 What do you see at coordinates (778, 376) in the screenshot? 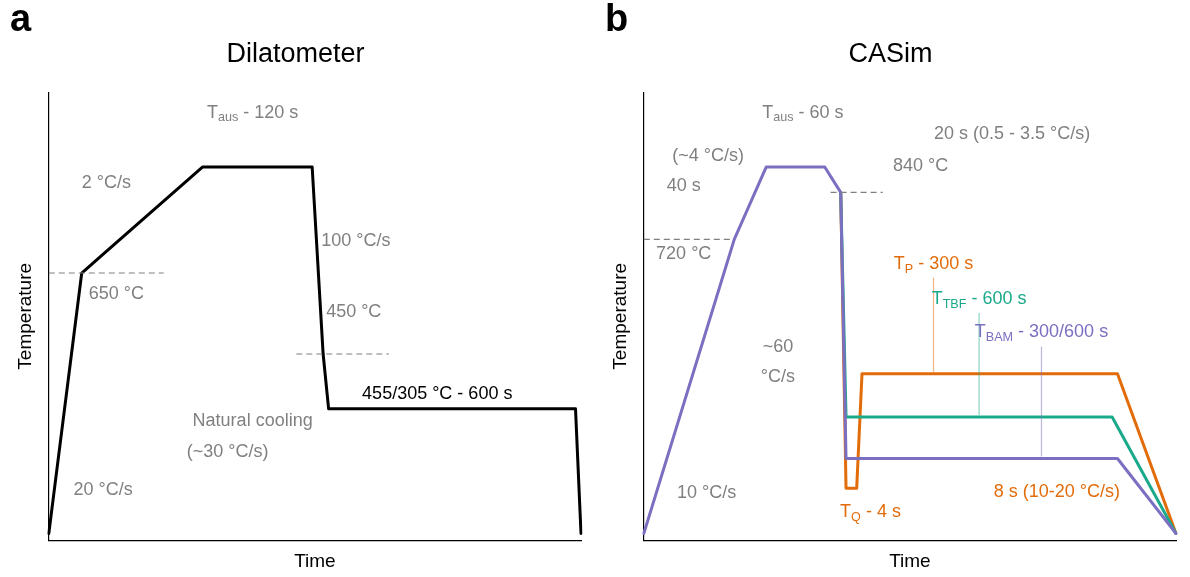
I see `annotation: °C/s` at bounding box center [778, 376].